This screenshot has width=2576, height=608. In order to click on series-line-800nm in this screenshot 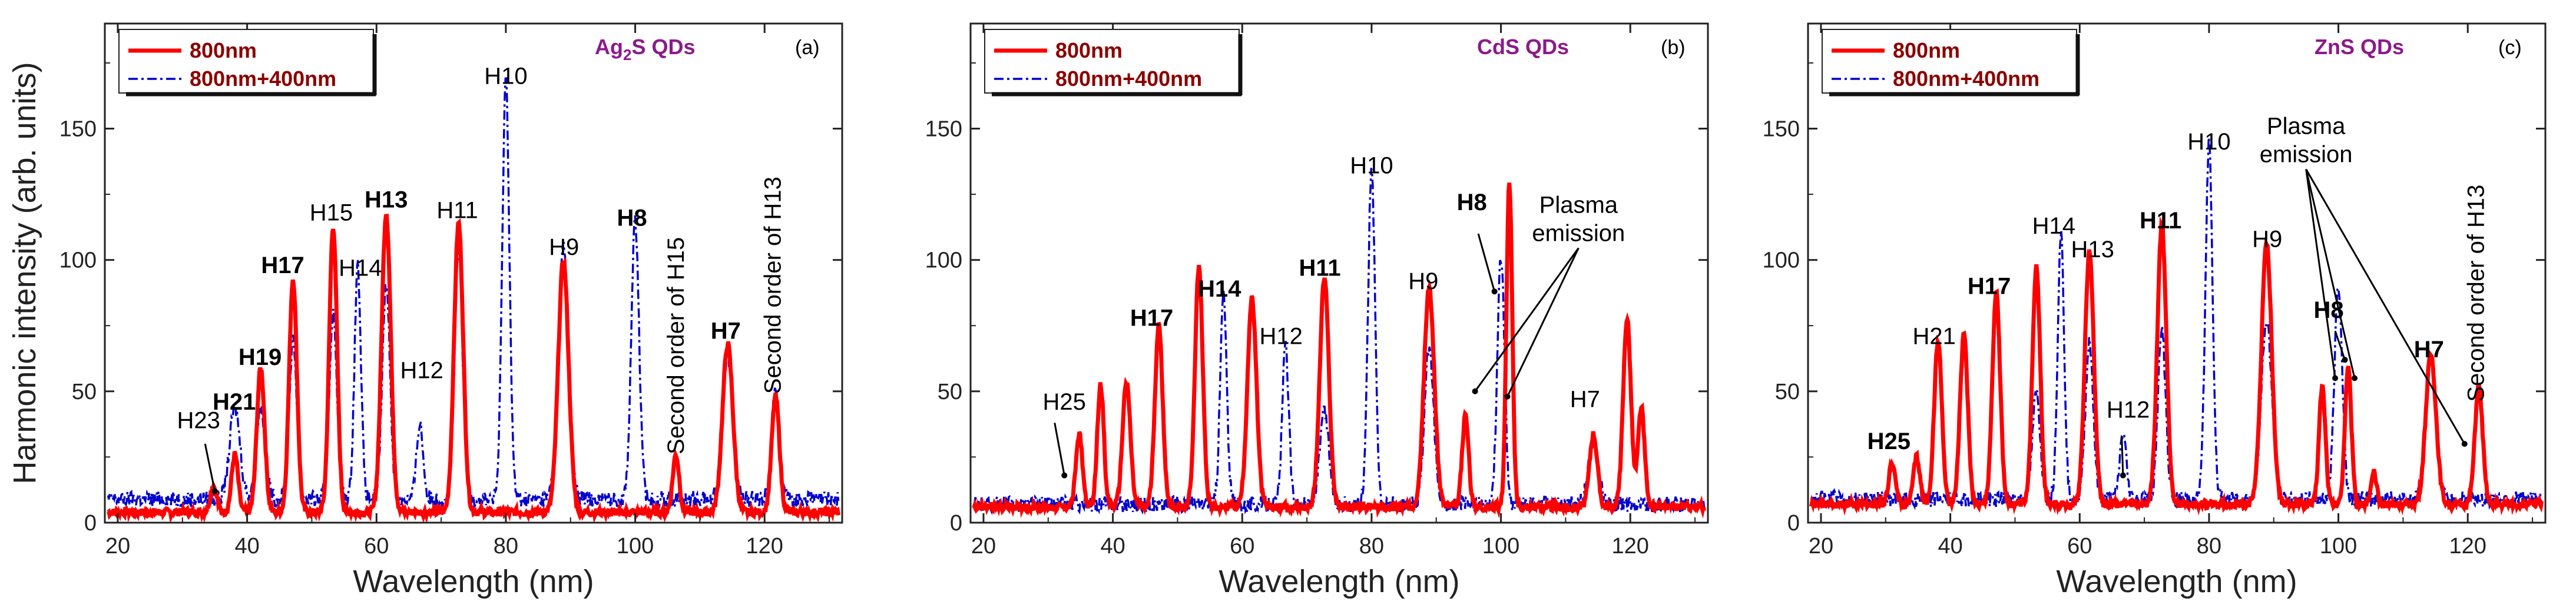, I will do `click(2176, 366)`.